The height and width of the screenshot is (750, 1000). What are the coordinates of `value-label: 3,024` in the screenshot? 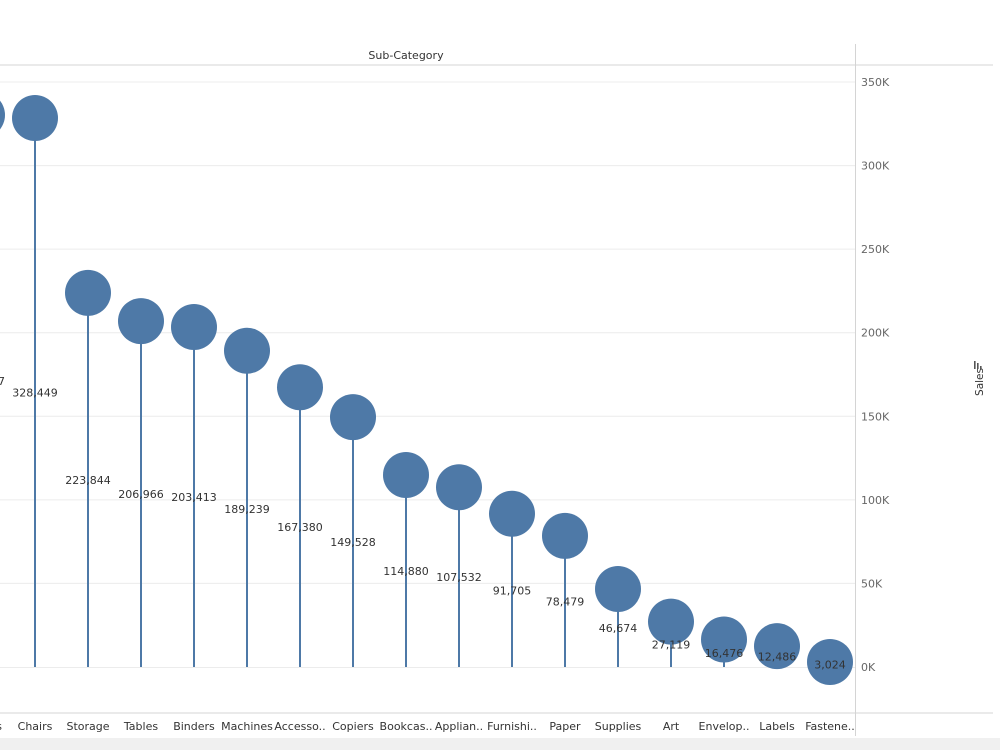 It's located at (830, 664).